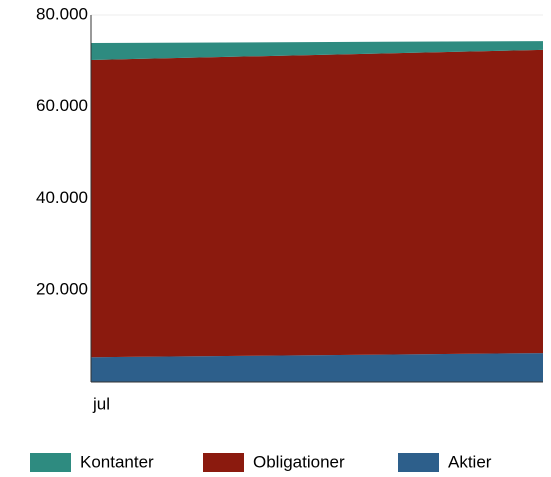 The width and height of the screenshot is (551, 477). What do you see at coordinates (62, 197) in the screenshot?
I see `y-tick-label: 40.000` at bounding box center [62, 197].